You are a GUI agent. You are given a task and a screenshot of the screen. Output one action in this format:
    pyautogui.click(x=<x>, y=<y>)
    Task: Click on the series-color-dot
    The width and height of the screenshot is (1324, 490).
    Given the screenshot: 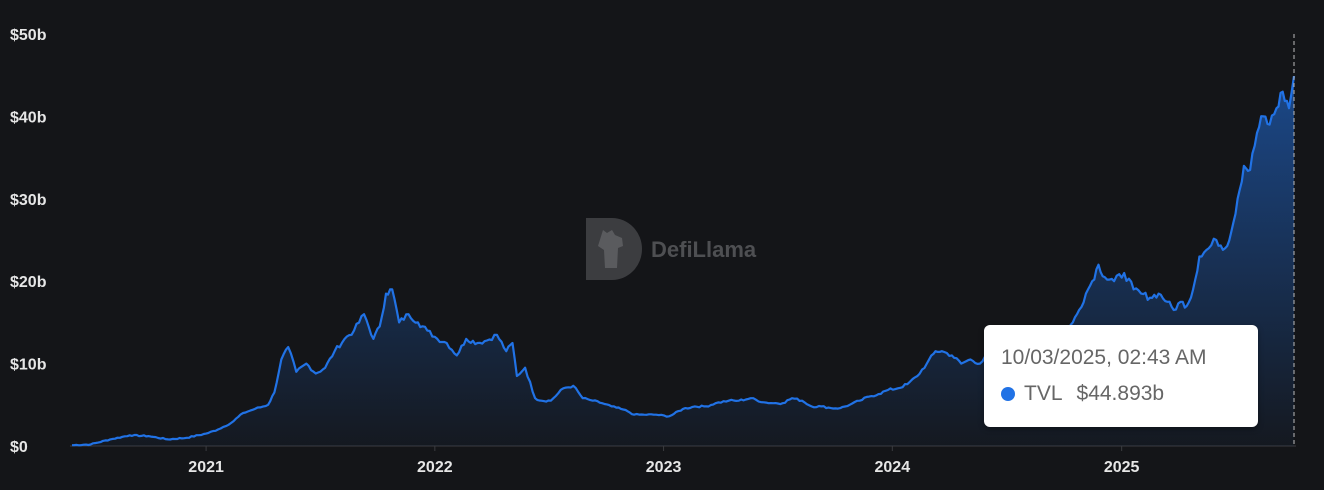 What is the action you would take?
    pyautogui.click(x=1008, y=394)
    